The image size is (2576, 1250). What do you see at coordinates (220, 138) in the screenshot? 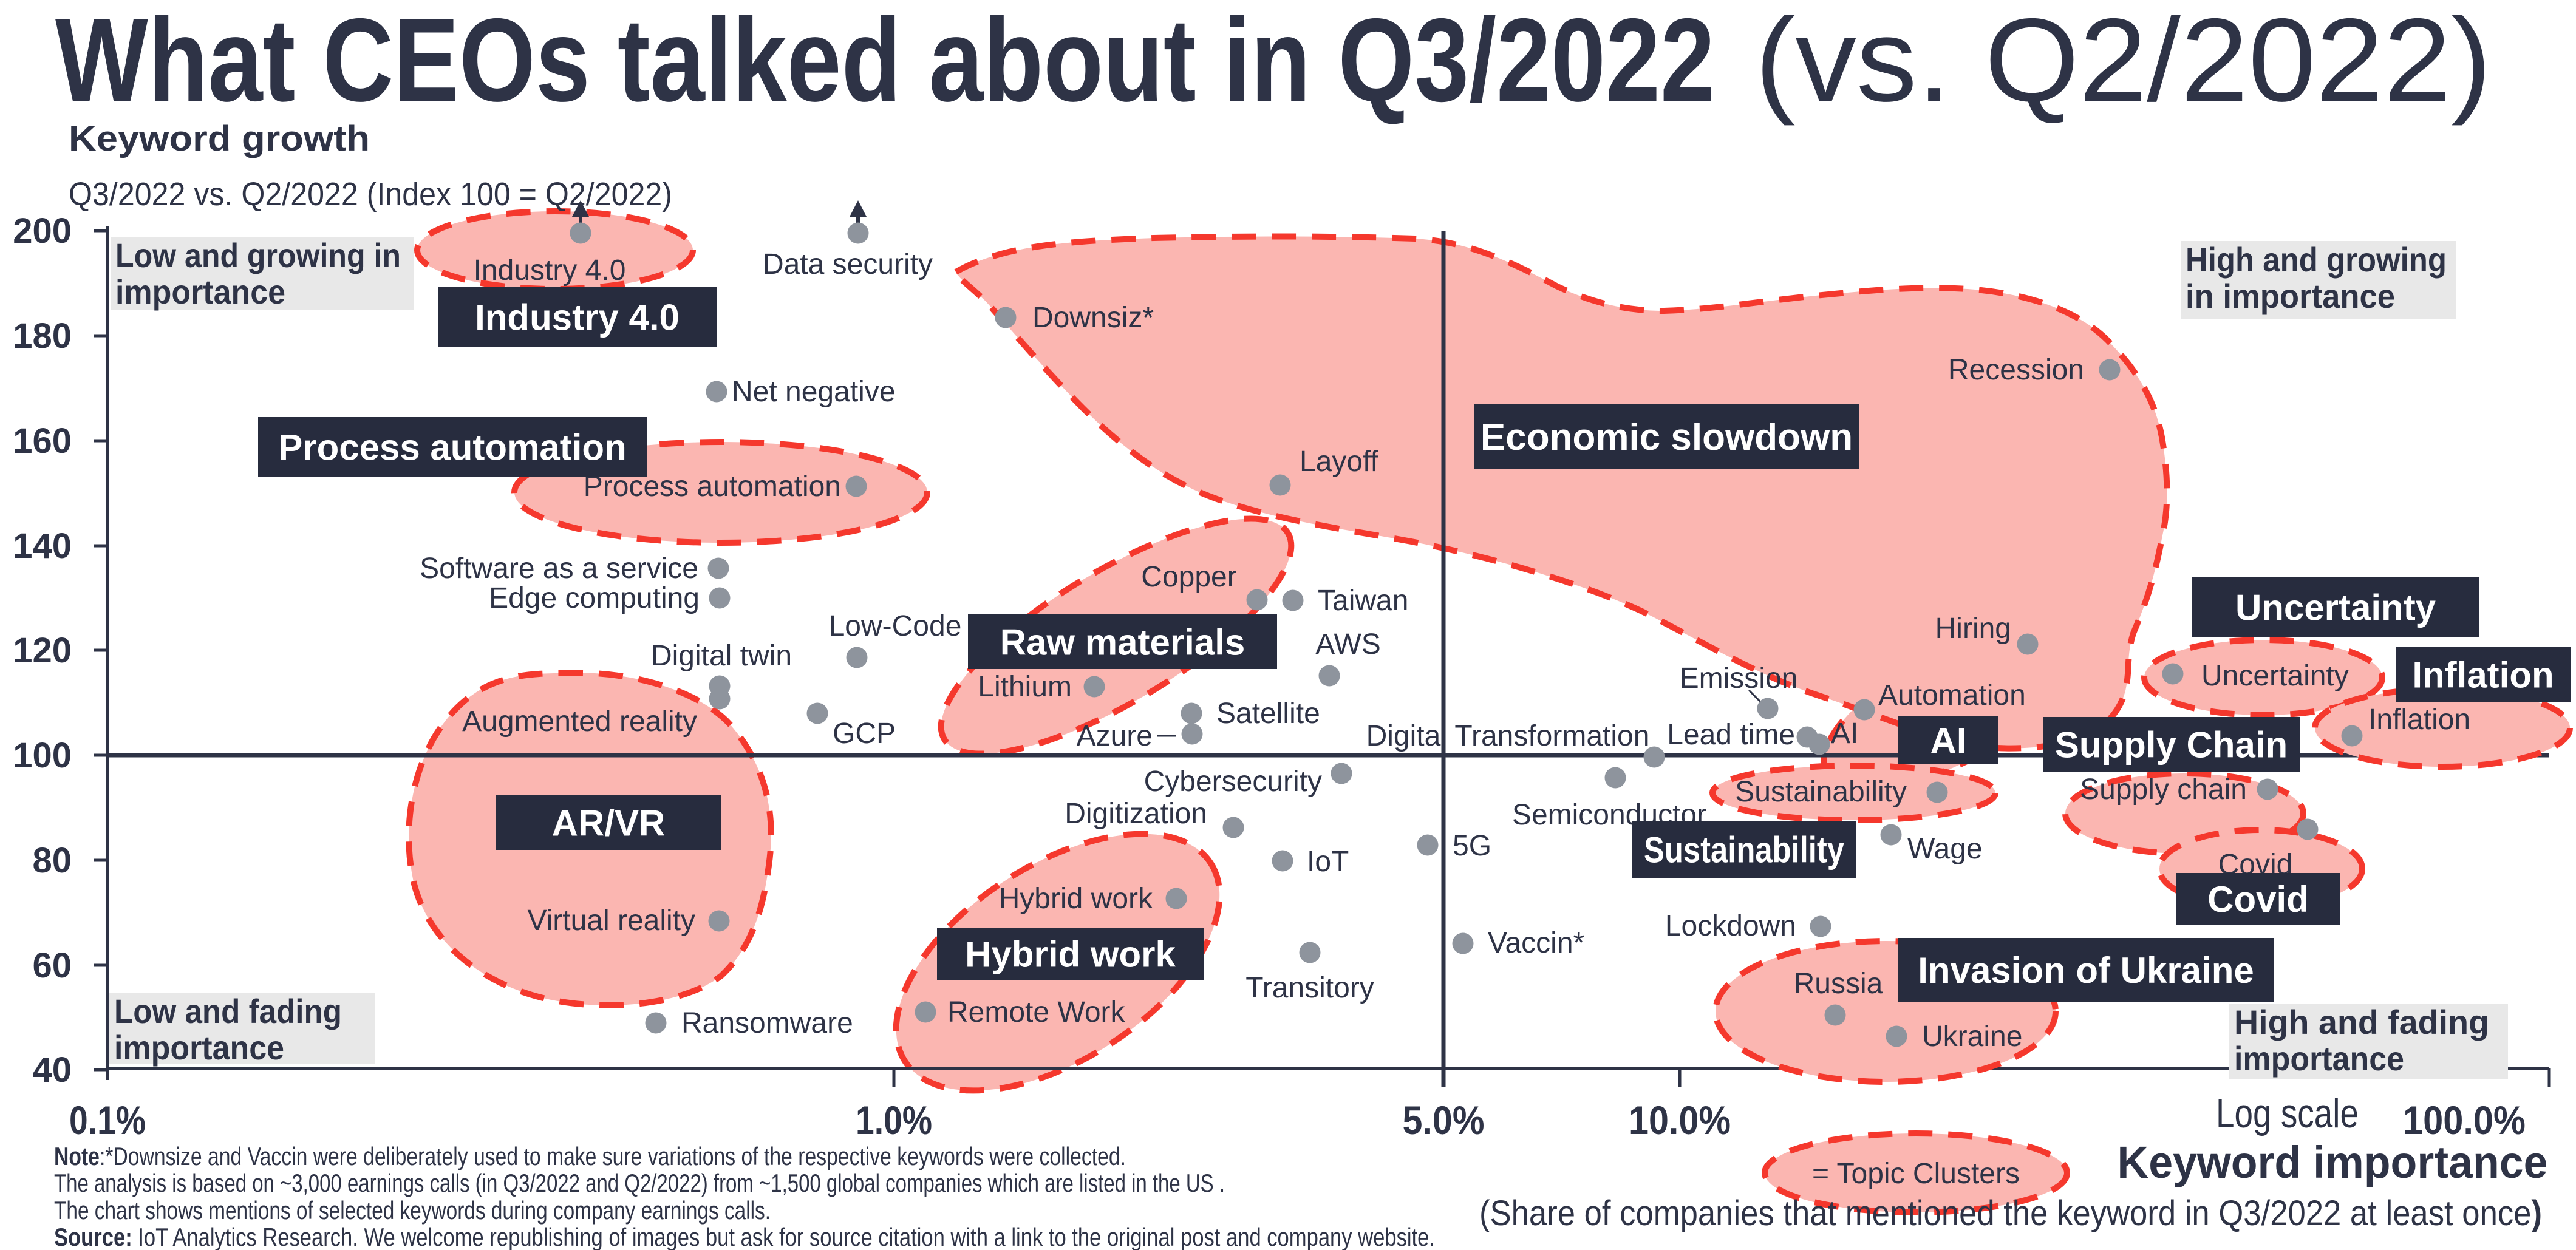
I see `svg-text: Keyword growth` at bounding box center [220, 138].